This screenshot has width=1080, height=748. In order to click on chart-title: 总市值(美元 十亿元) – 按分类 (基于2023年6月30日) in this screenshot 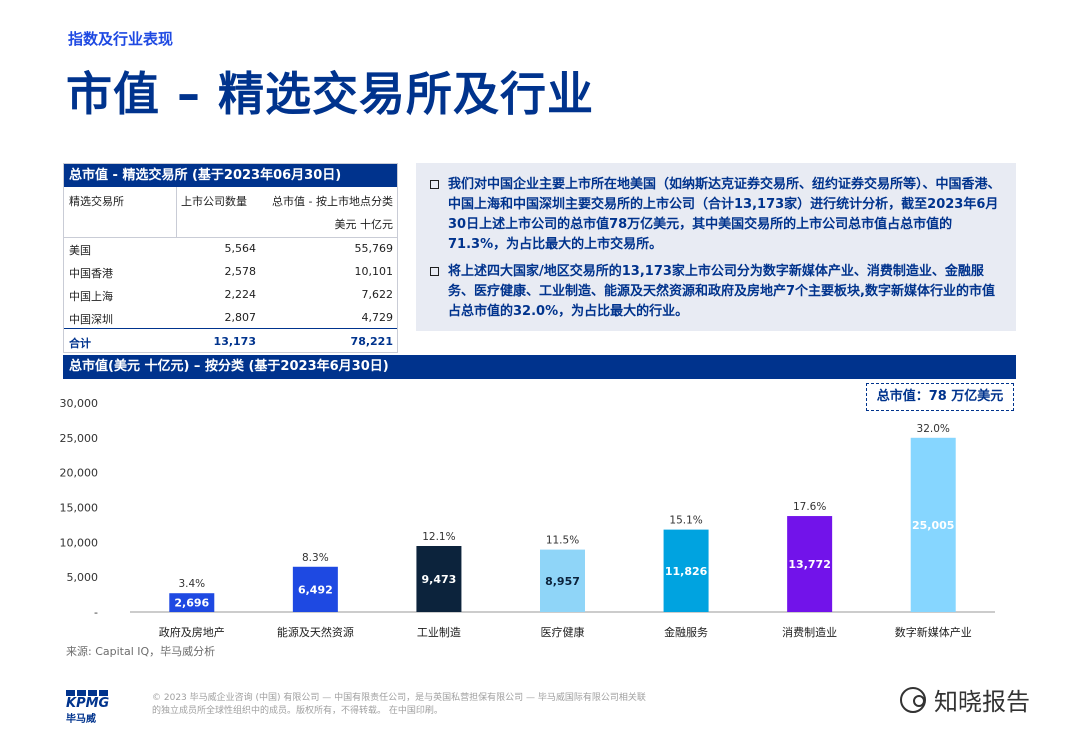, I will do `click(539, 367)`.